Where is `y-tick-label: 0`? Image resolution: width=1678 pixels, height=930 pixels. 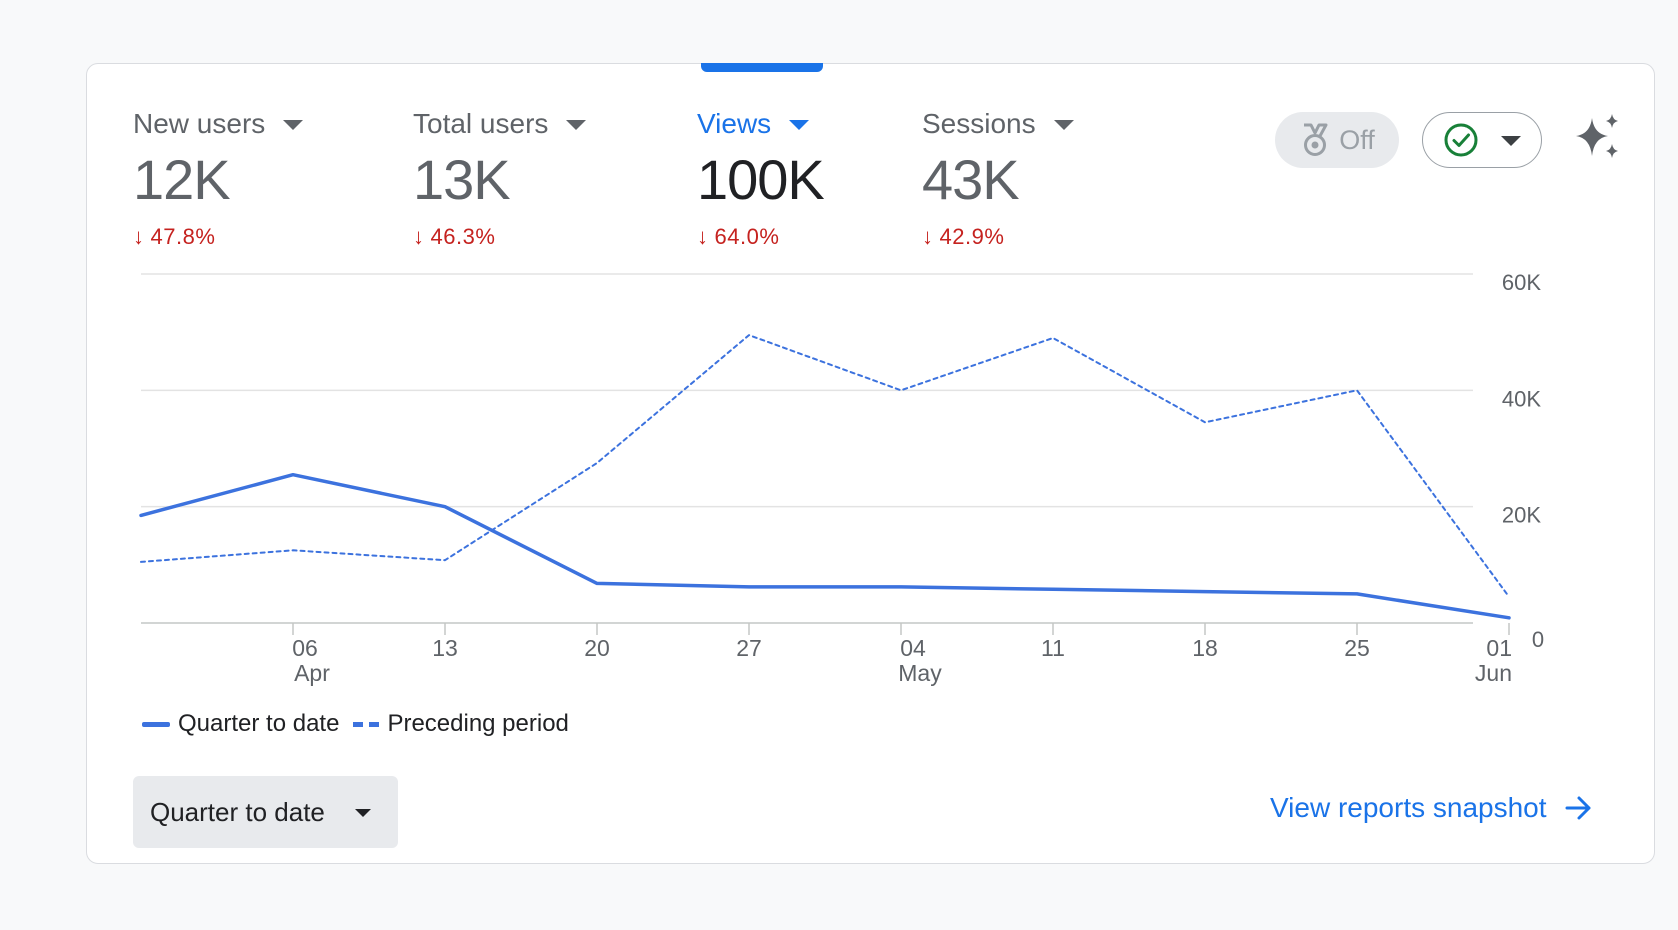 y-tick-label: 0 is located at coordinates (1538, 639).